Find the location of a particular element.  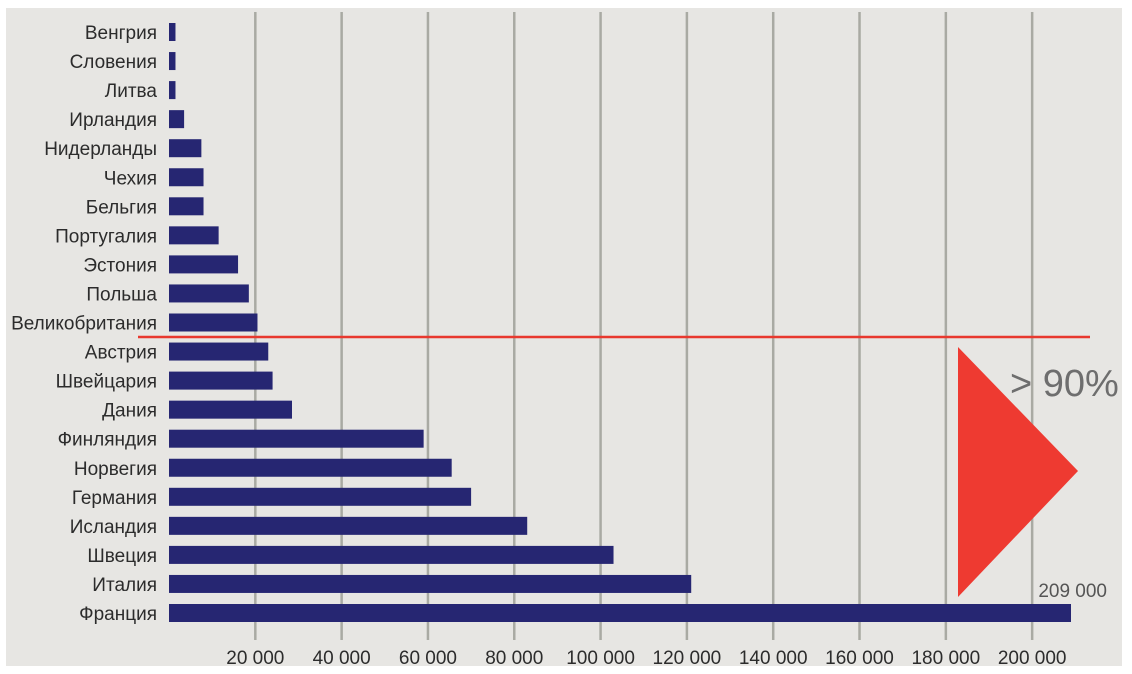

category-label: Финляндия is located at coordinates (107, 440).